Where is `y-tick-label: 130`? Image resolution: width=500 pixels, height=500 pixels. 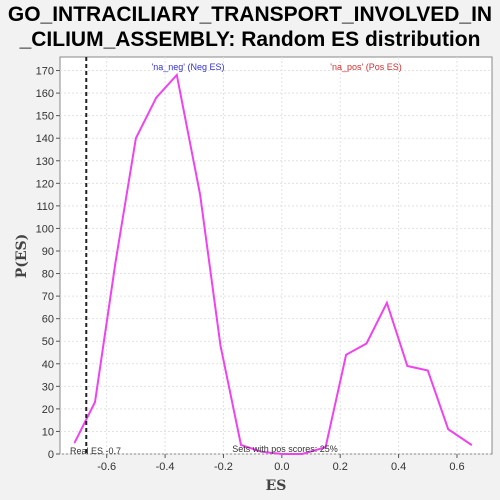 y-tick-label: 130 is located at coordinates (45, 162).